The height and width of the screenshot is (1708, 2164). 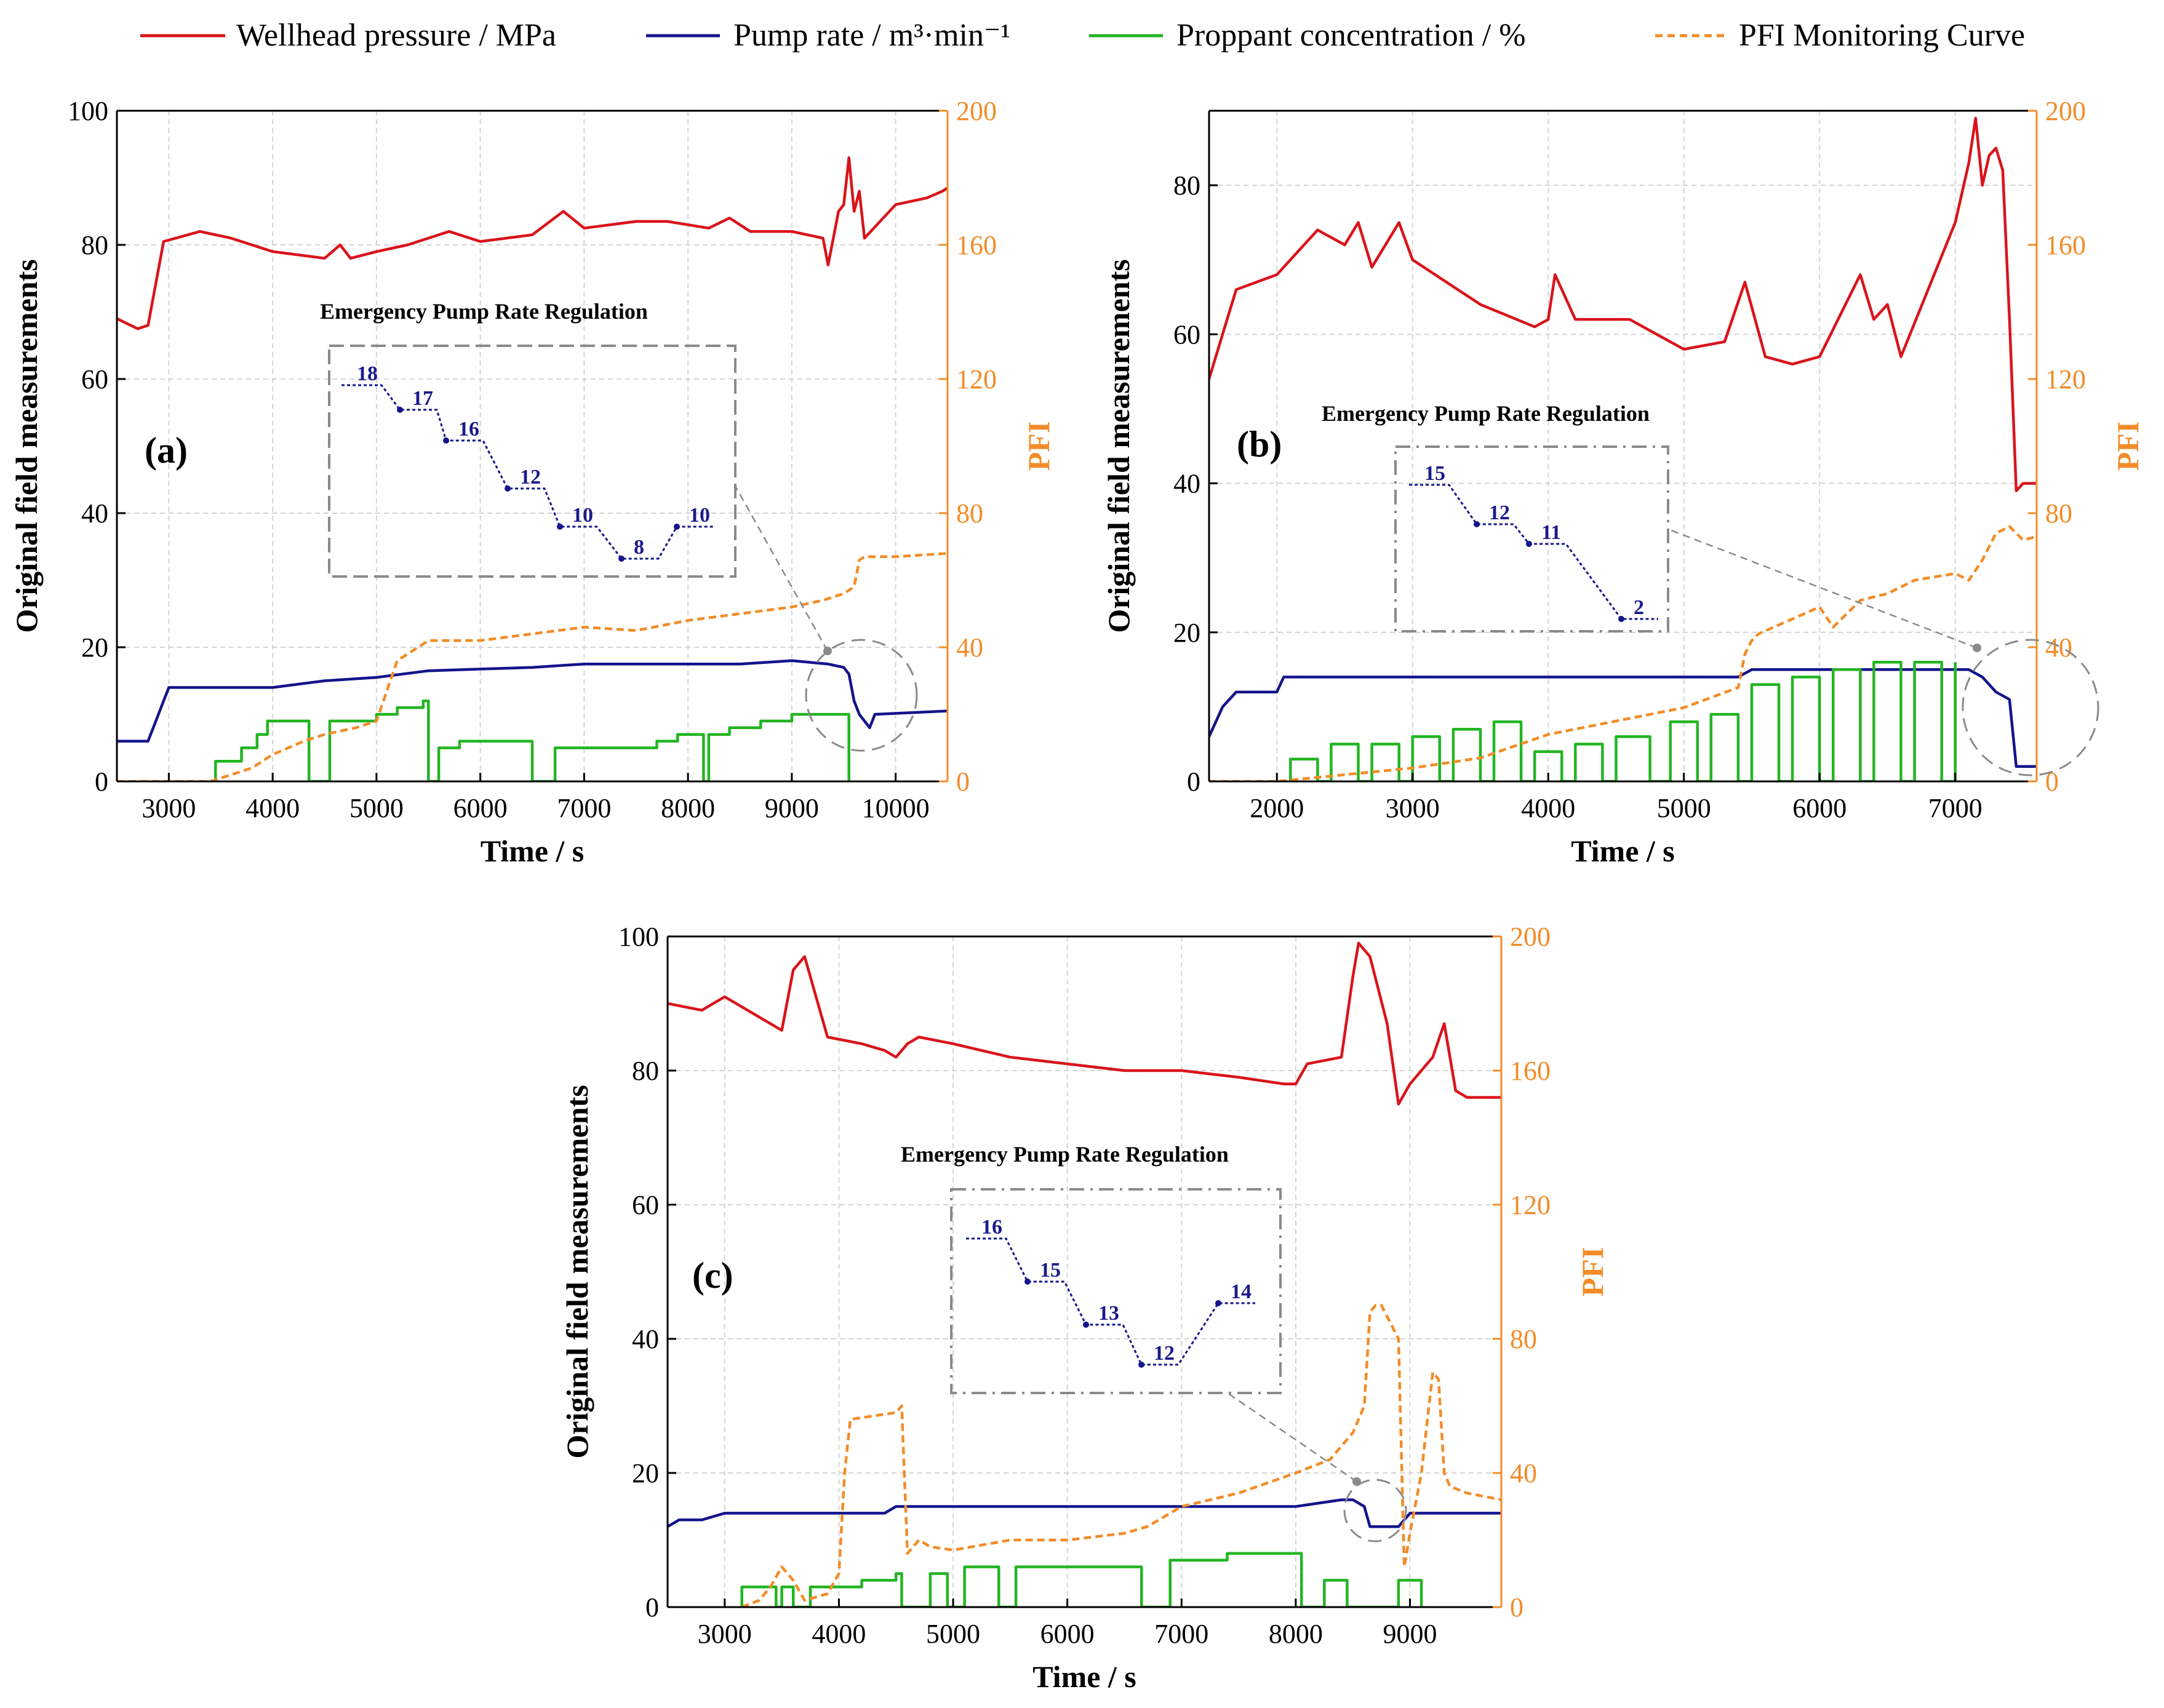 What do you see at coordinates (1977, 648) in the screenshot?
I see `callout-dot` at bounding box center [1977, 648].